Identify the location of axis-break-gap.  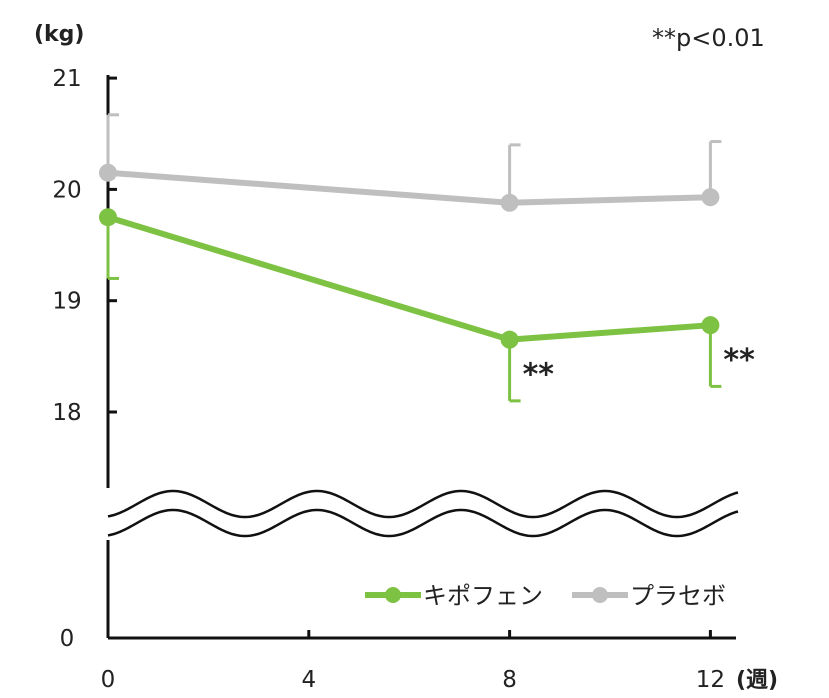
(422, 514).